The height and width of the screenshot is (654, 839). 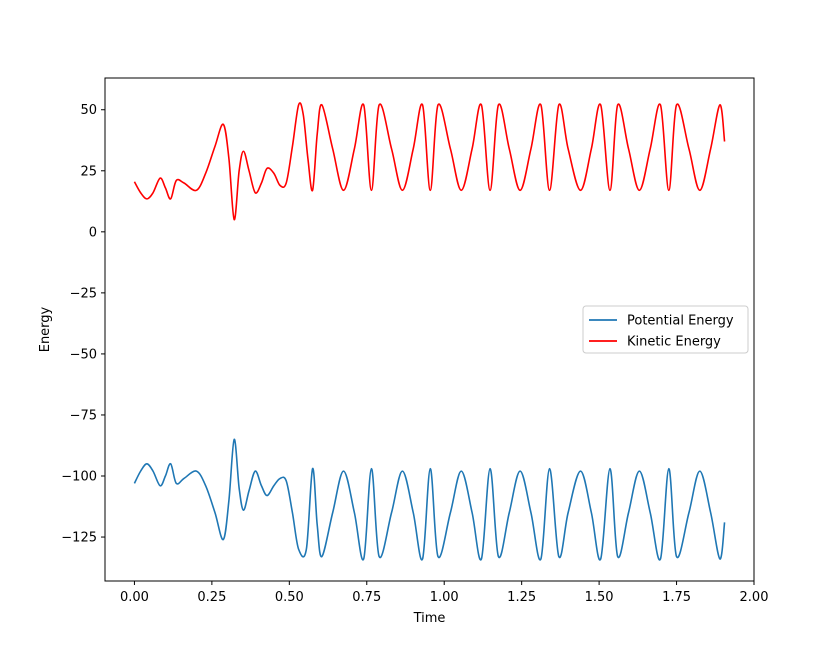 I want to click on y-tick-label: 0, so click(x=93, y=232).